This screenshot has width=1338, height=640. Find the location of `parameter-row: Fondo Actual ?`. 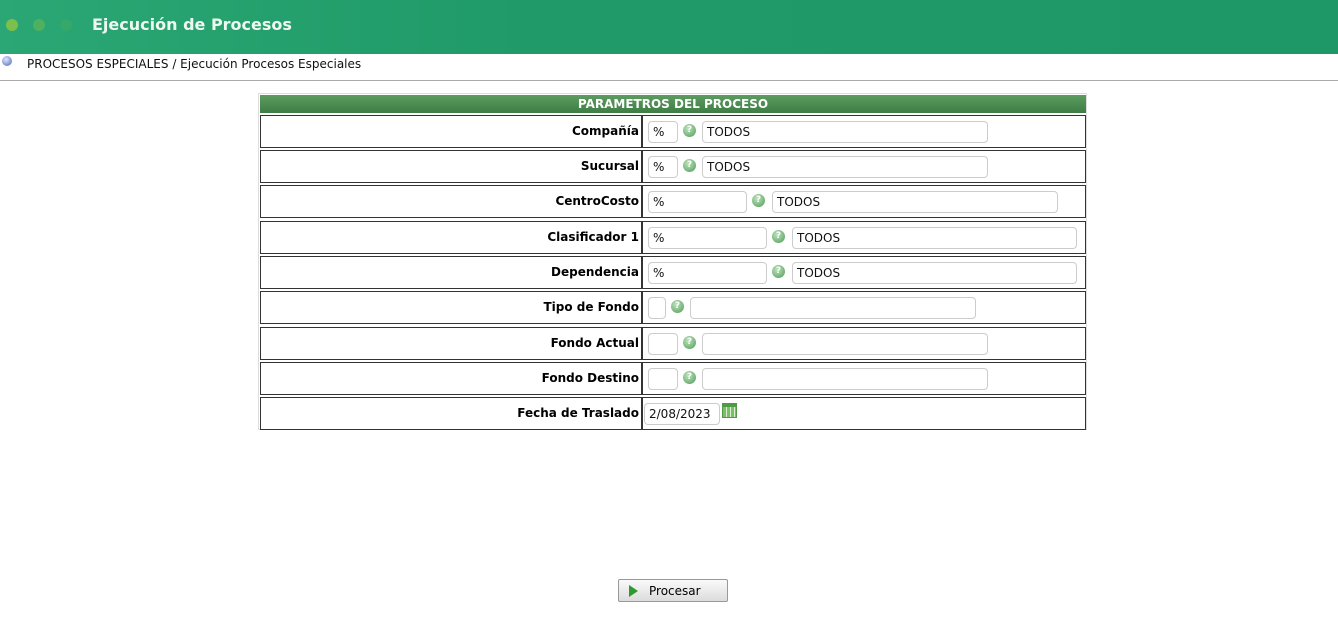

parameter-row: Fondo Actual ? is located at coordinates (673, 343).